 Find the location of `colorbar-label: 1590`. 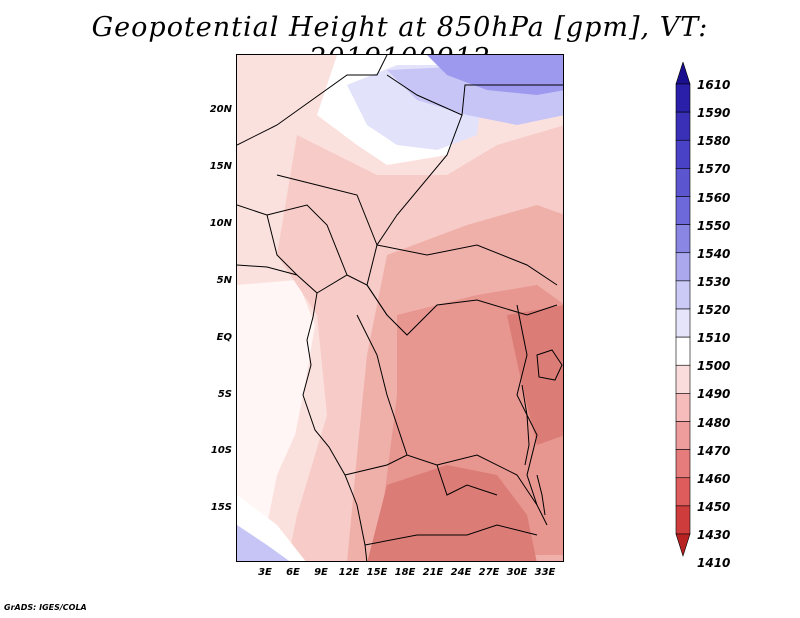

colorbar-label: 1590 is located at coordinates (714, 113).